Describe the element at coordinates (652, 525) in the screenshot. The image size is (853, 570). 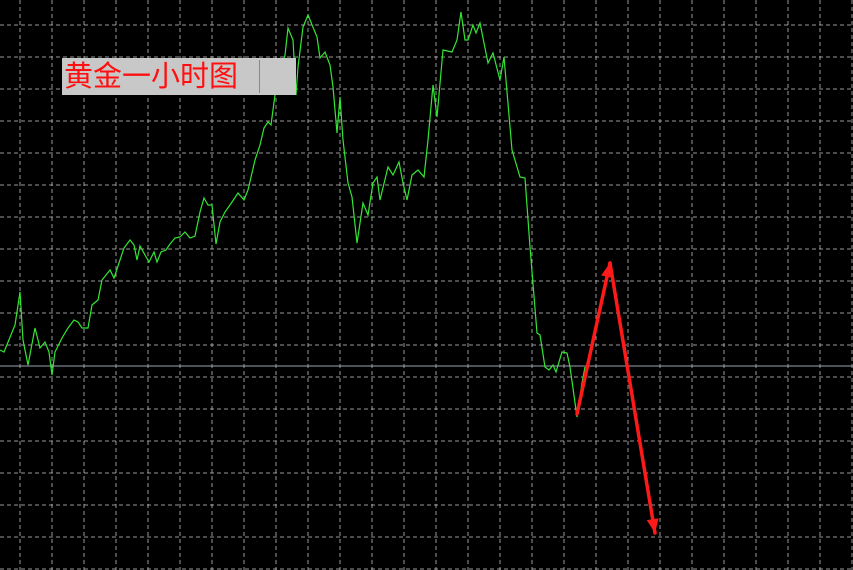
I see `arrow-down-head-icon` at that location.